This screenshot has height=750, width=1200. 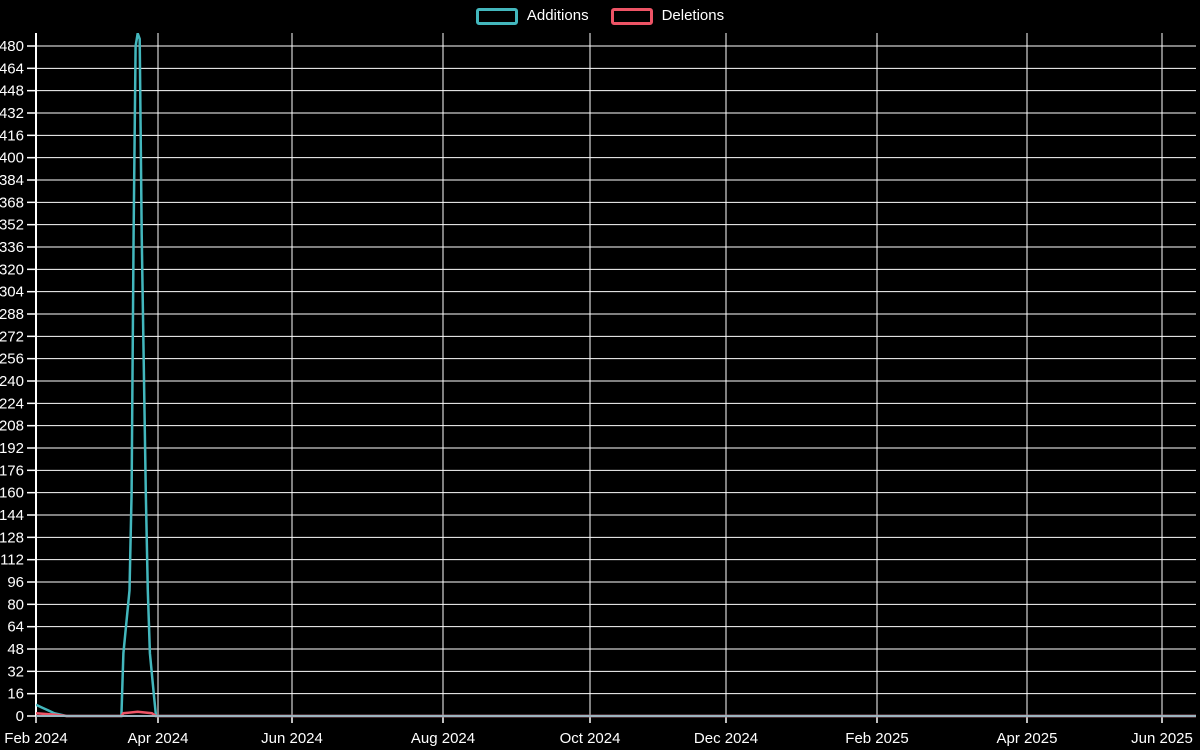 I want to click on y-tick-label: 416, so click(x=12, y=135).